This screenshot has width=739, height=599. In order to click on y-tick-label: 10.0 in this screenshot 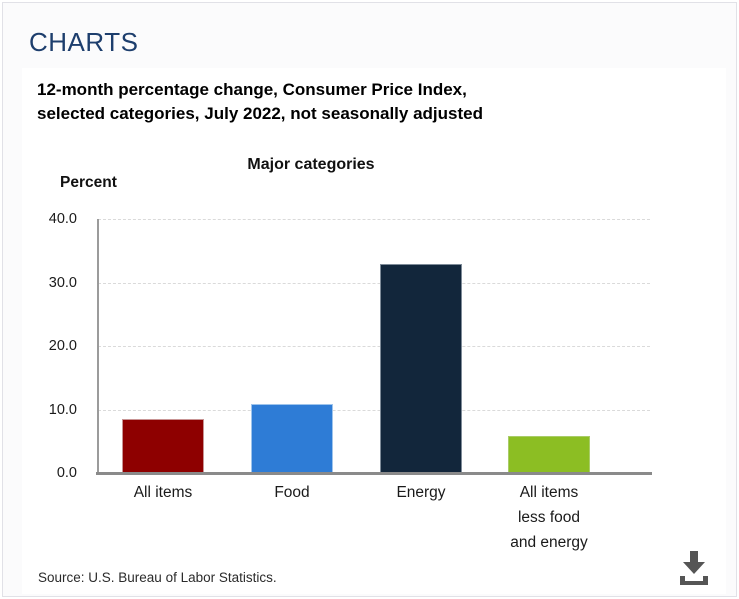, I will do `click(62, 409)`.